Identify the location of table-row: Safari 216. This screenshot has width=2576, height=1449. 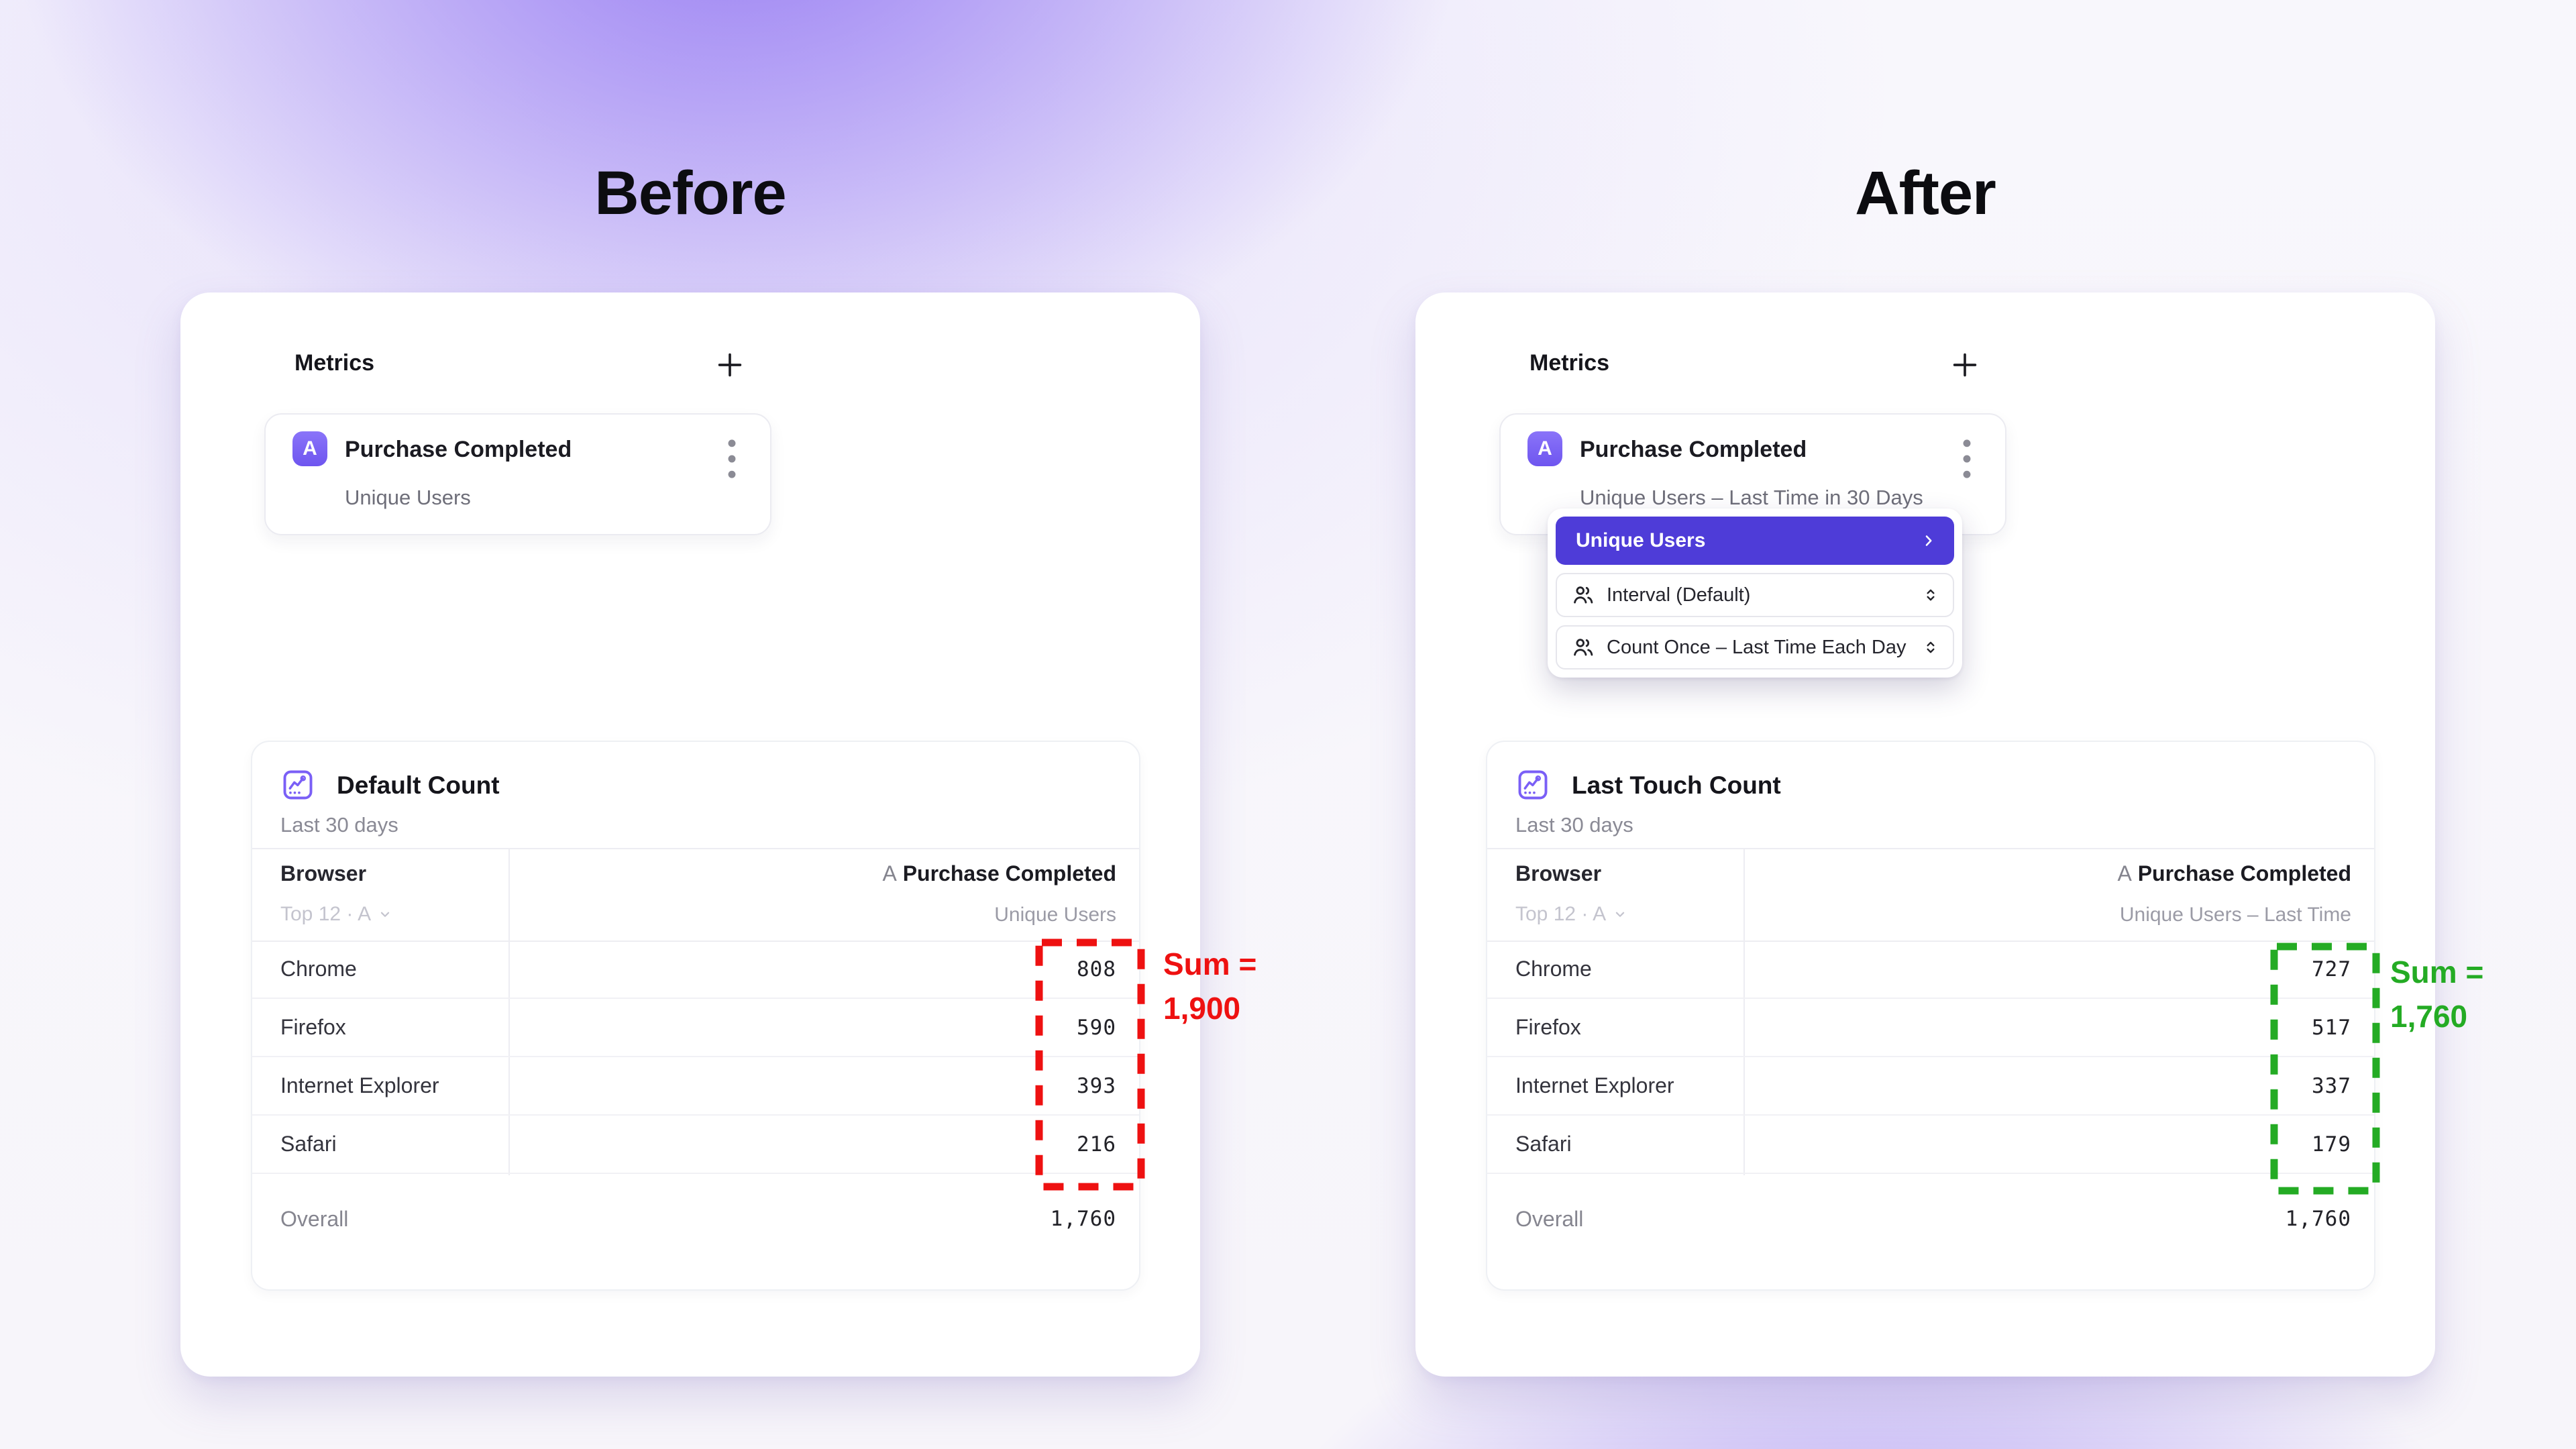
(695, 1145).